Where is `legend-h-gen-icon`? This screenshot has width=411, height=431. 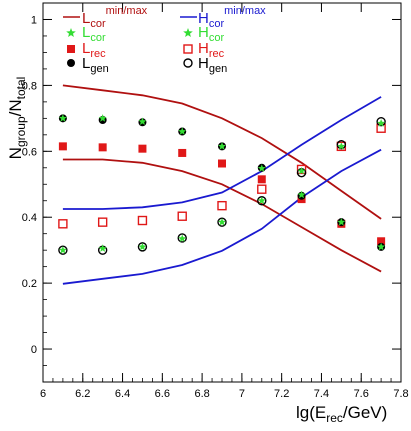 legend-h-gen-icon is located at coordinates (188, 63).